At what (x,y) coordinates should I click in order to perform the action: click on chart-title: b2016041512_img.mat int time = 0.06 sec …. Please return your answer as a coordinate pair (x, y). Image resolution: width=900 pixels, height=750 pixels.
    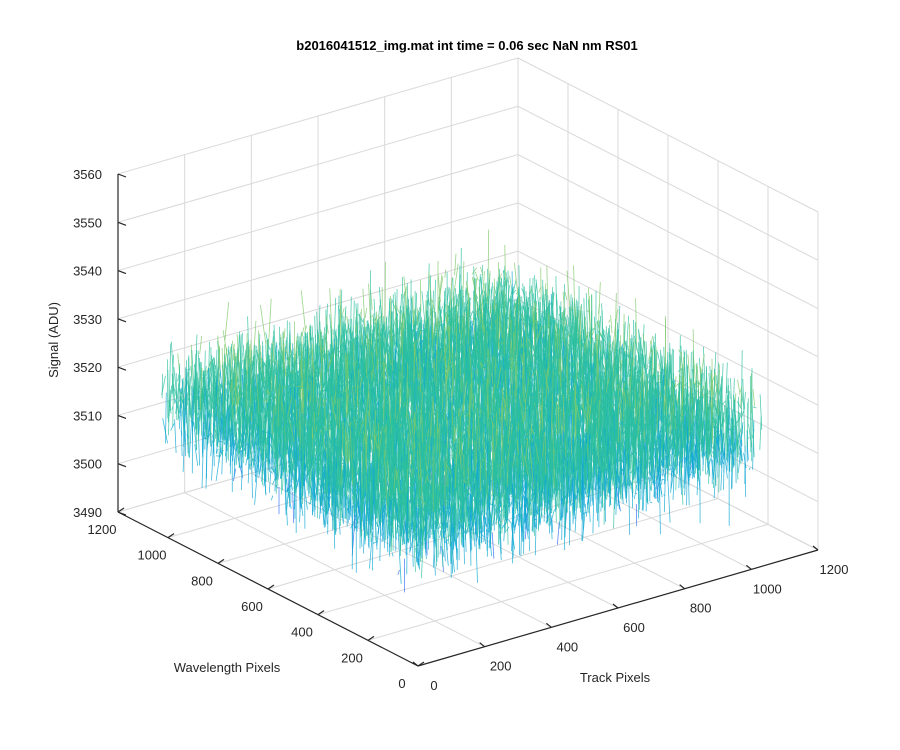
    Looking at the image, I should click on (466, 45).